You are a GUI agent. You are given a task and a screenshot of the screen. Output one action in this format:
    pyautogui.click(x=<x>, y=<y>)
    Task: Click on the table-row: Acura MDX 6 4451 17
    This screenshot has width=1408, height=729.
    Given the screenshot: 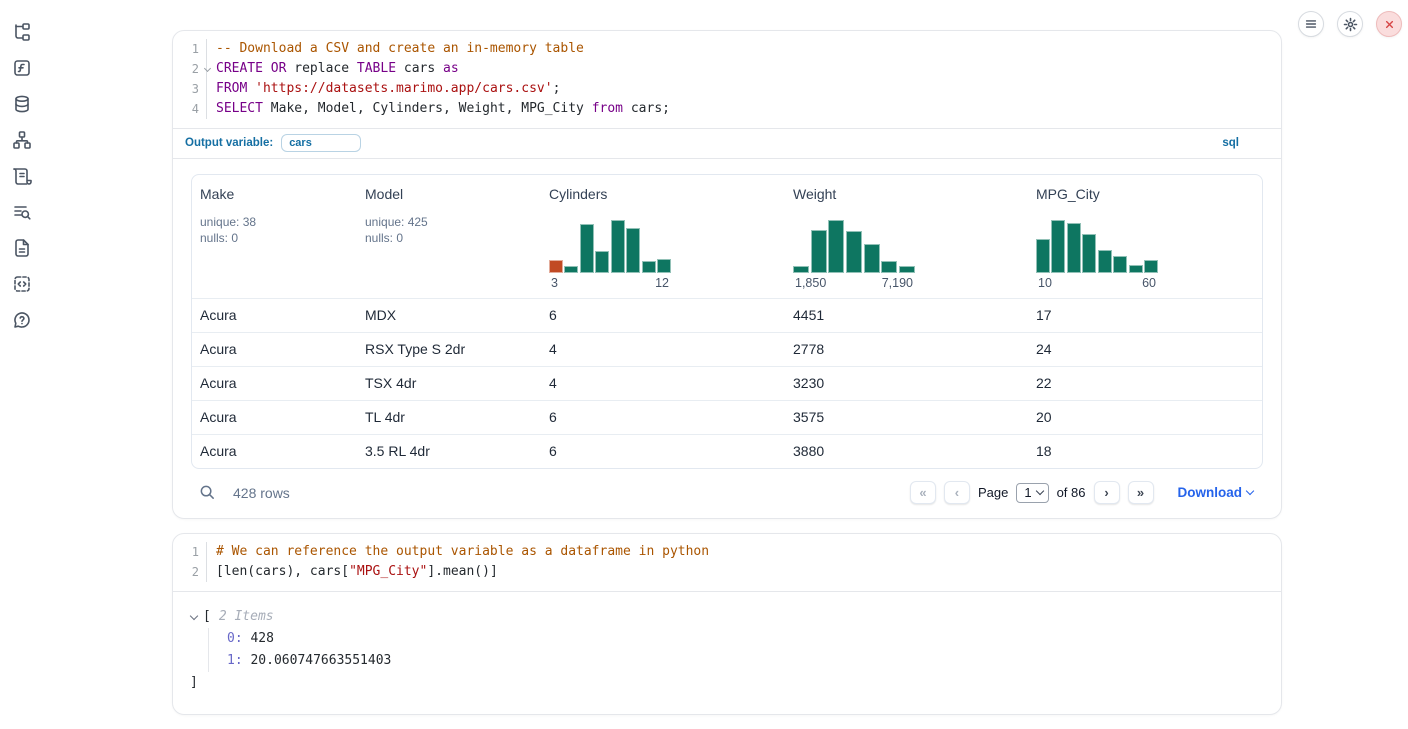 What is the action you would take?
    pyautogui.click(x=727, y=315)
    